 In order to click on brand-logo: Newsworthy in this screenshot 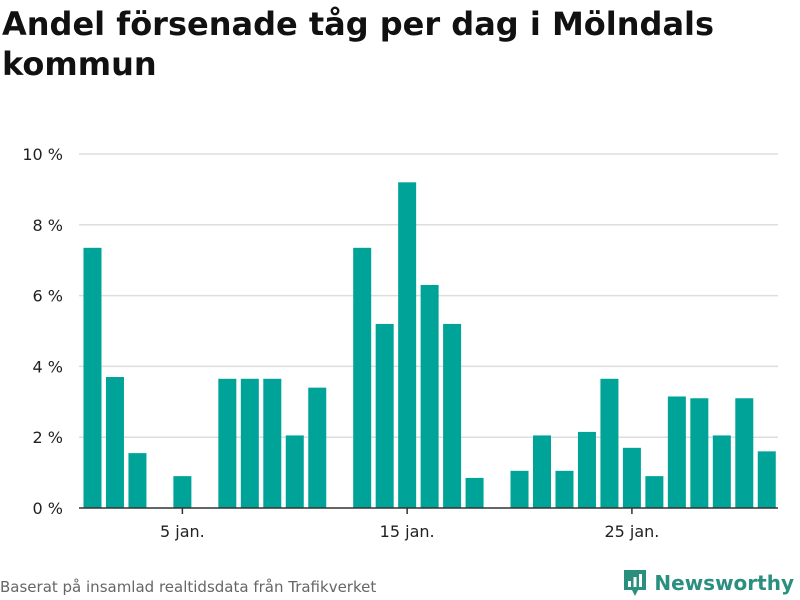, I will do `click(708, 583)`.